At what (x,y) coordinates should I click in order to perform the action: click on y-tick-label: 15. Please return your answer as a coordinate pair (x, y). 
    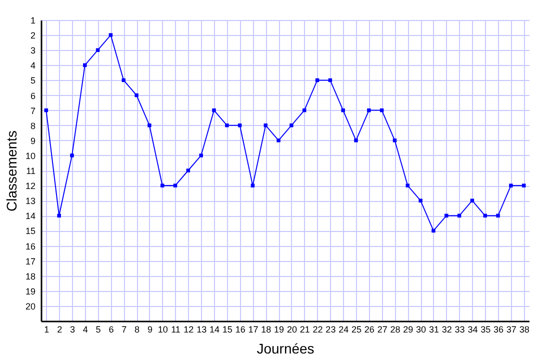
    Looking at the image, I should click on (30, 231).